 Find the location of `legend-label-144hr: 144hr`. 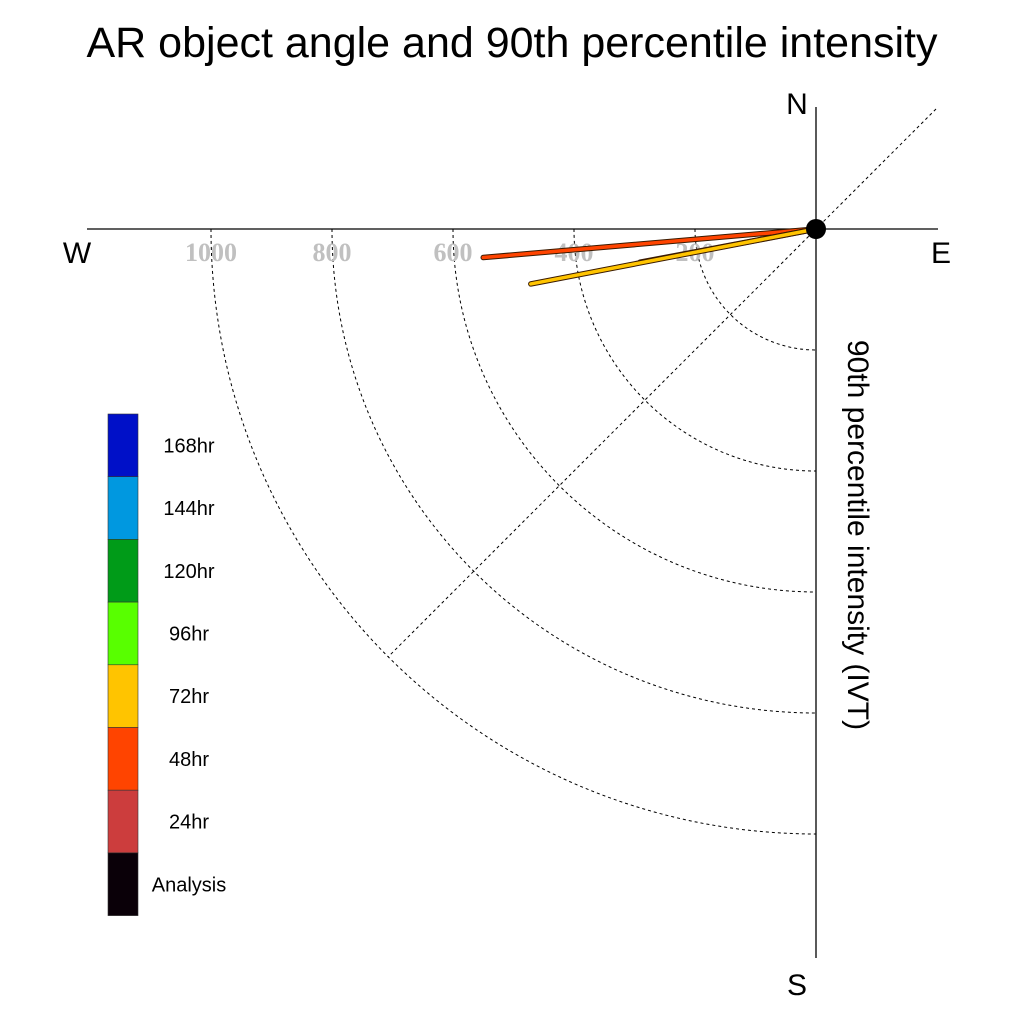

legend-label-144hr: 144hr is located at coordinates (188, 509).